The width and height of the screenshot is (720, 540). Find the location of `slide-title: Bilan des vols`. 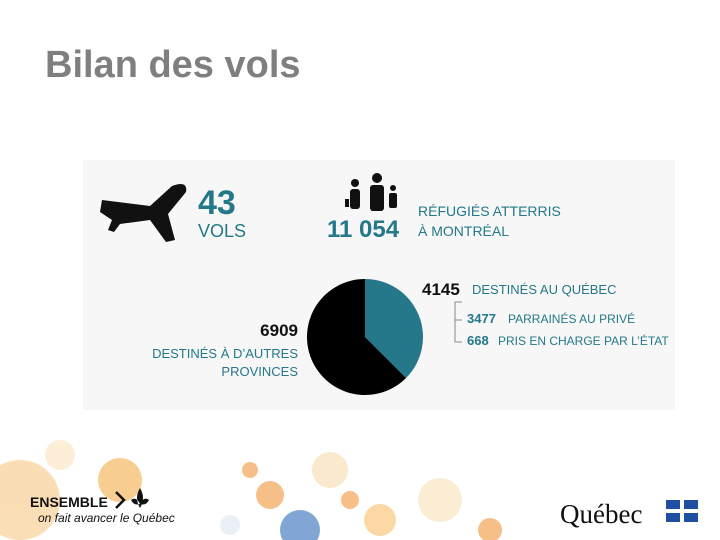

slide-title: Bilan des vols is located at coordinates (173, 65).